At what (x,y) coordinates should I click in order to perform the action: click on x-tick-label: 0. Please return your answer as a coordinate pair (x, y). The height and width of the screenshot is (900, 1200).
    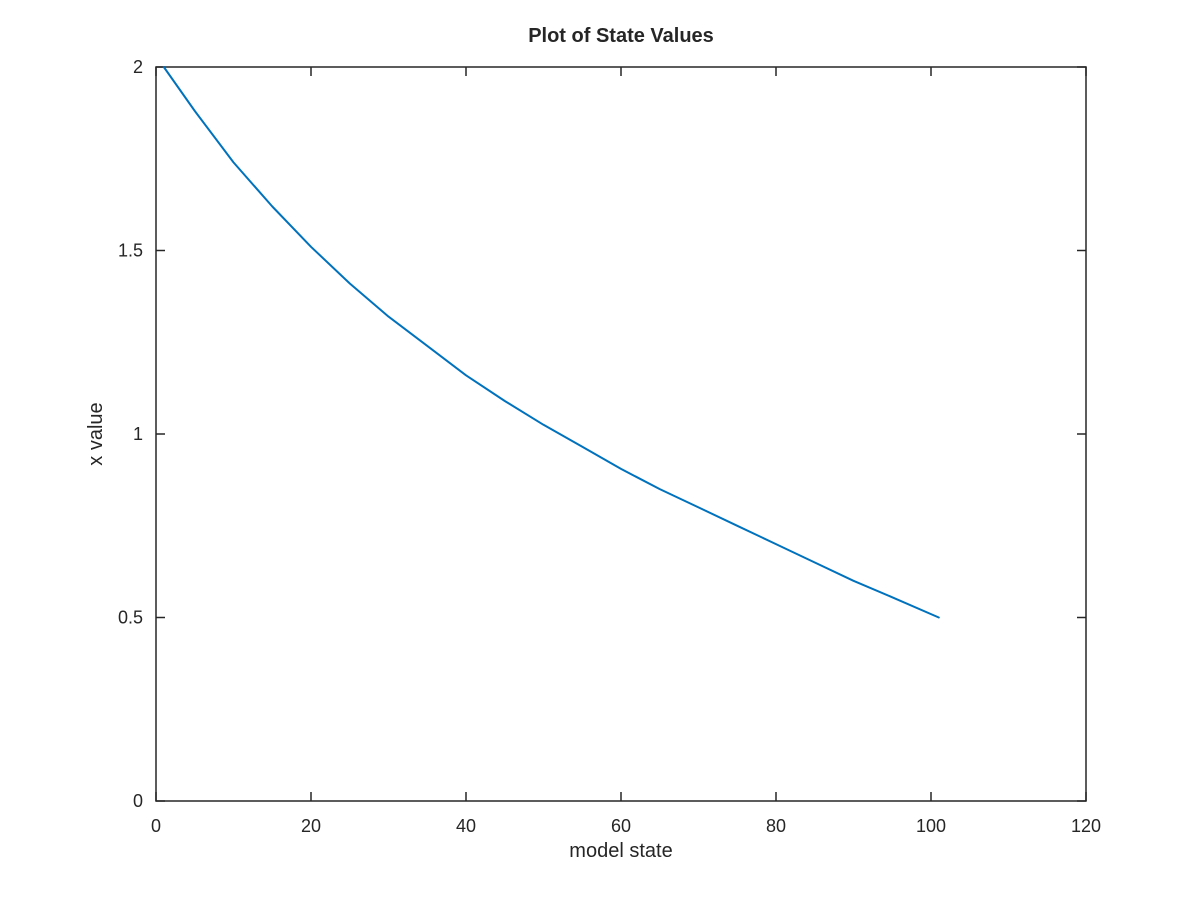
    Looking at the image, I should click on (156, 826).